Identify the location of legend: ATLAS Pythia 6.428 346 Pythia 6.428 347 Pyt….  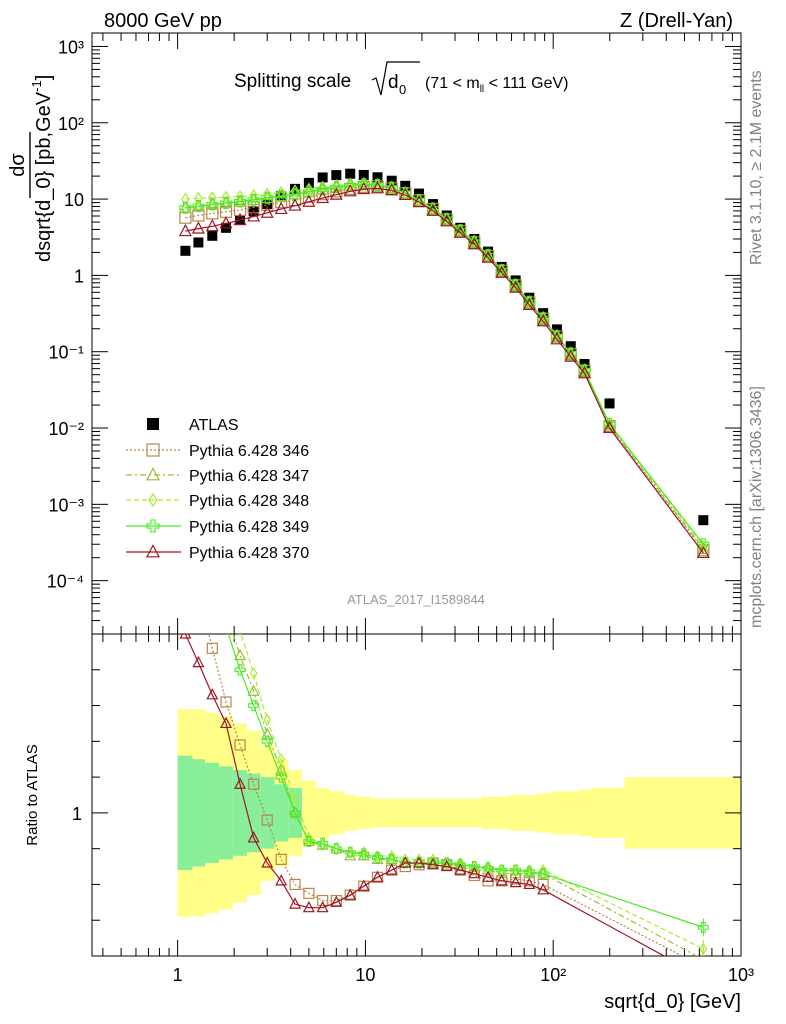
(217, 489).